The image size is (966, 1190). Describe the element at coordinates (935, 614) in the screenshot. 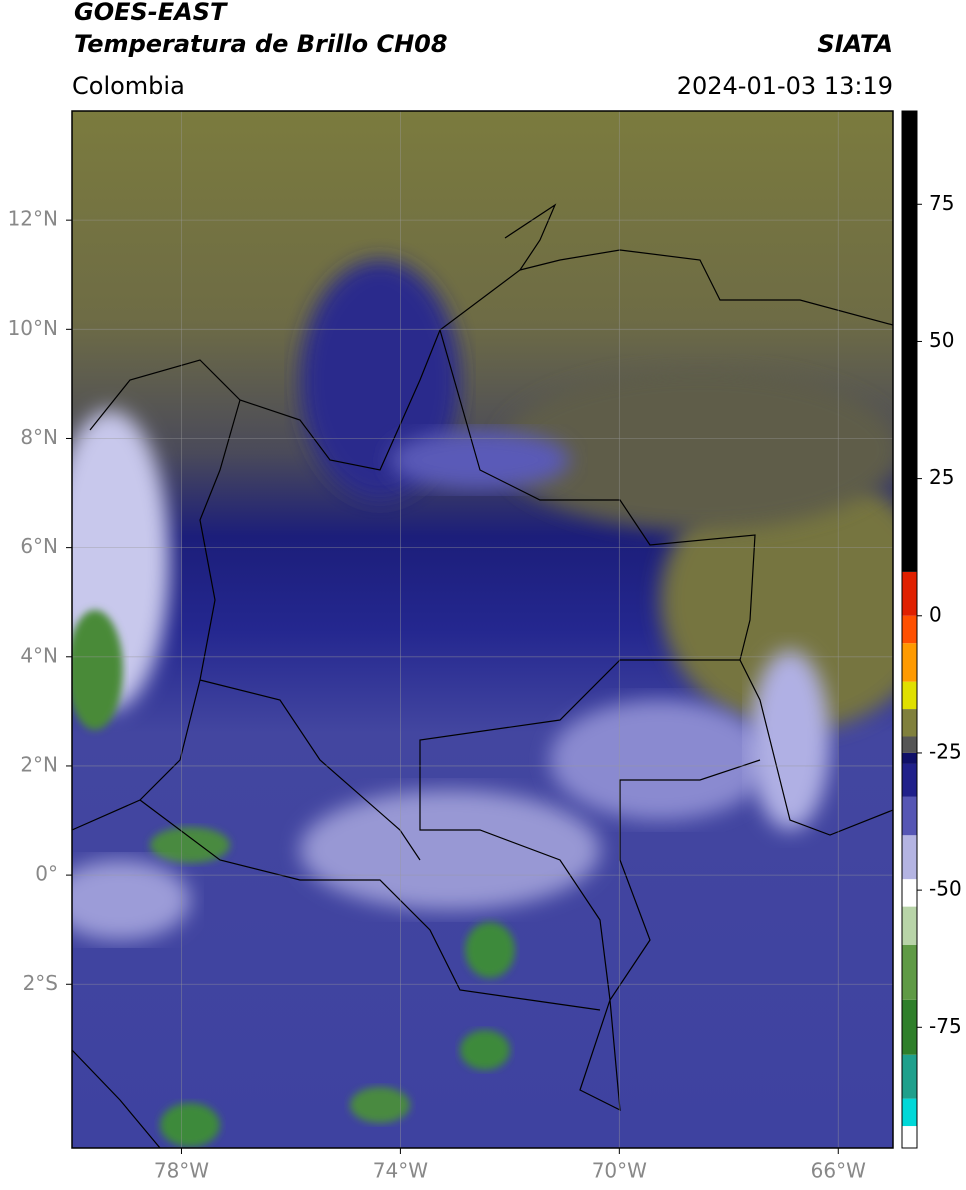

I see `colorbar-label: 0` at that location.